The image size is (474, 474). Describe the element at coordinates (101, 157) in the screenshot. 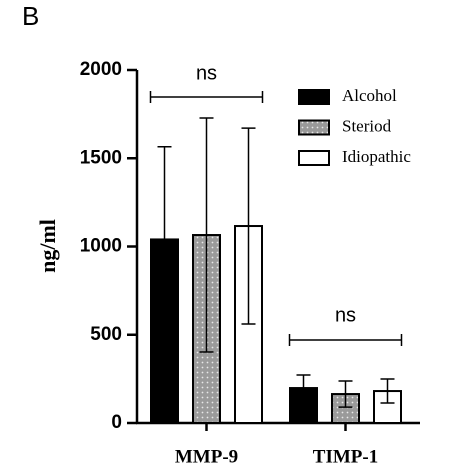

I see `y-tick-label: 1500` at that location.